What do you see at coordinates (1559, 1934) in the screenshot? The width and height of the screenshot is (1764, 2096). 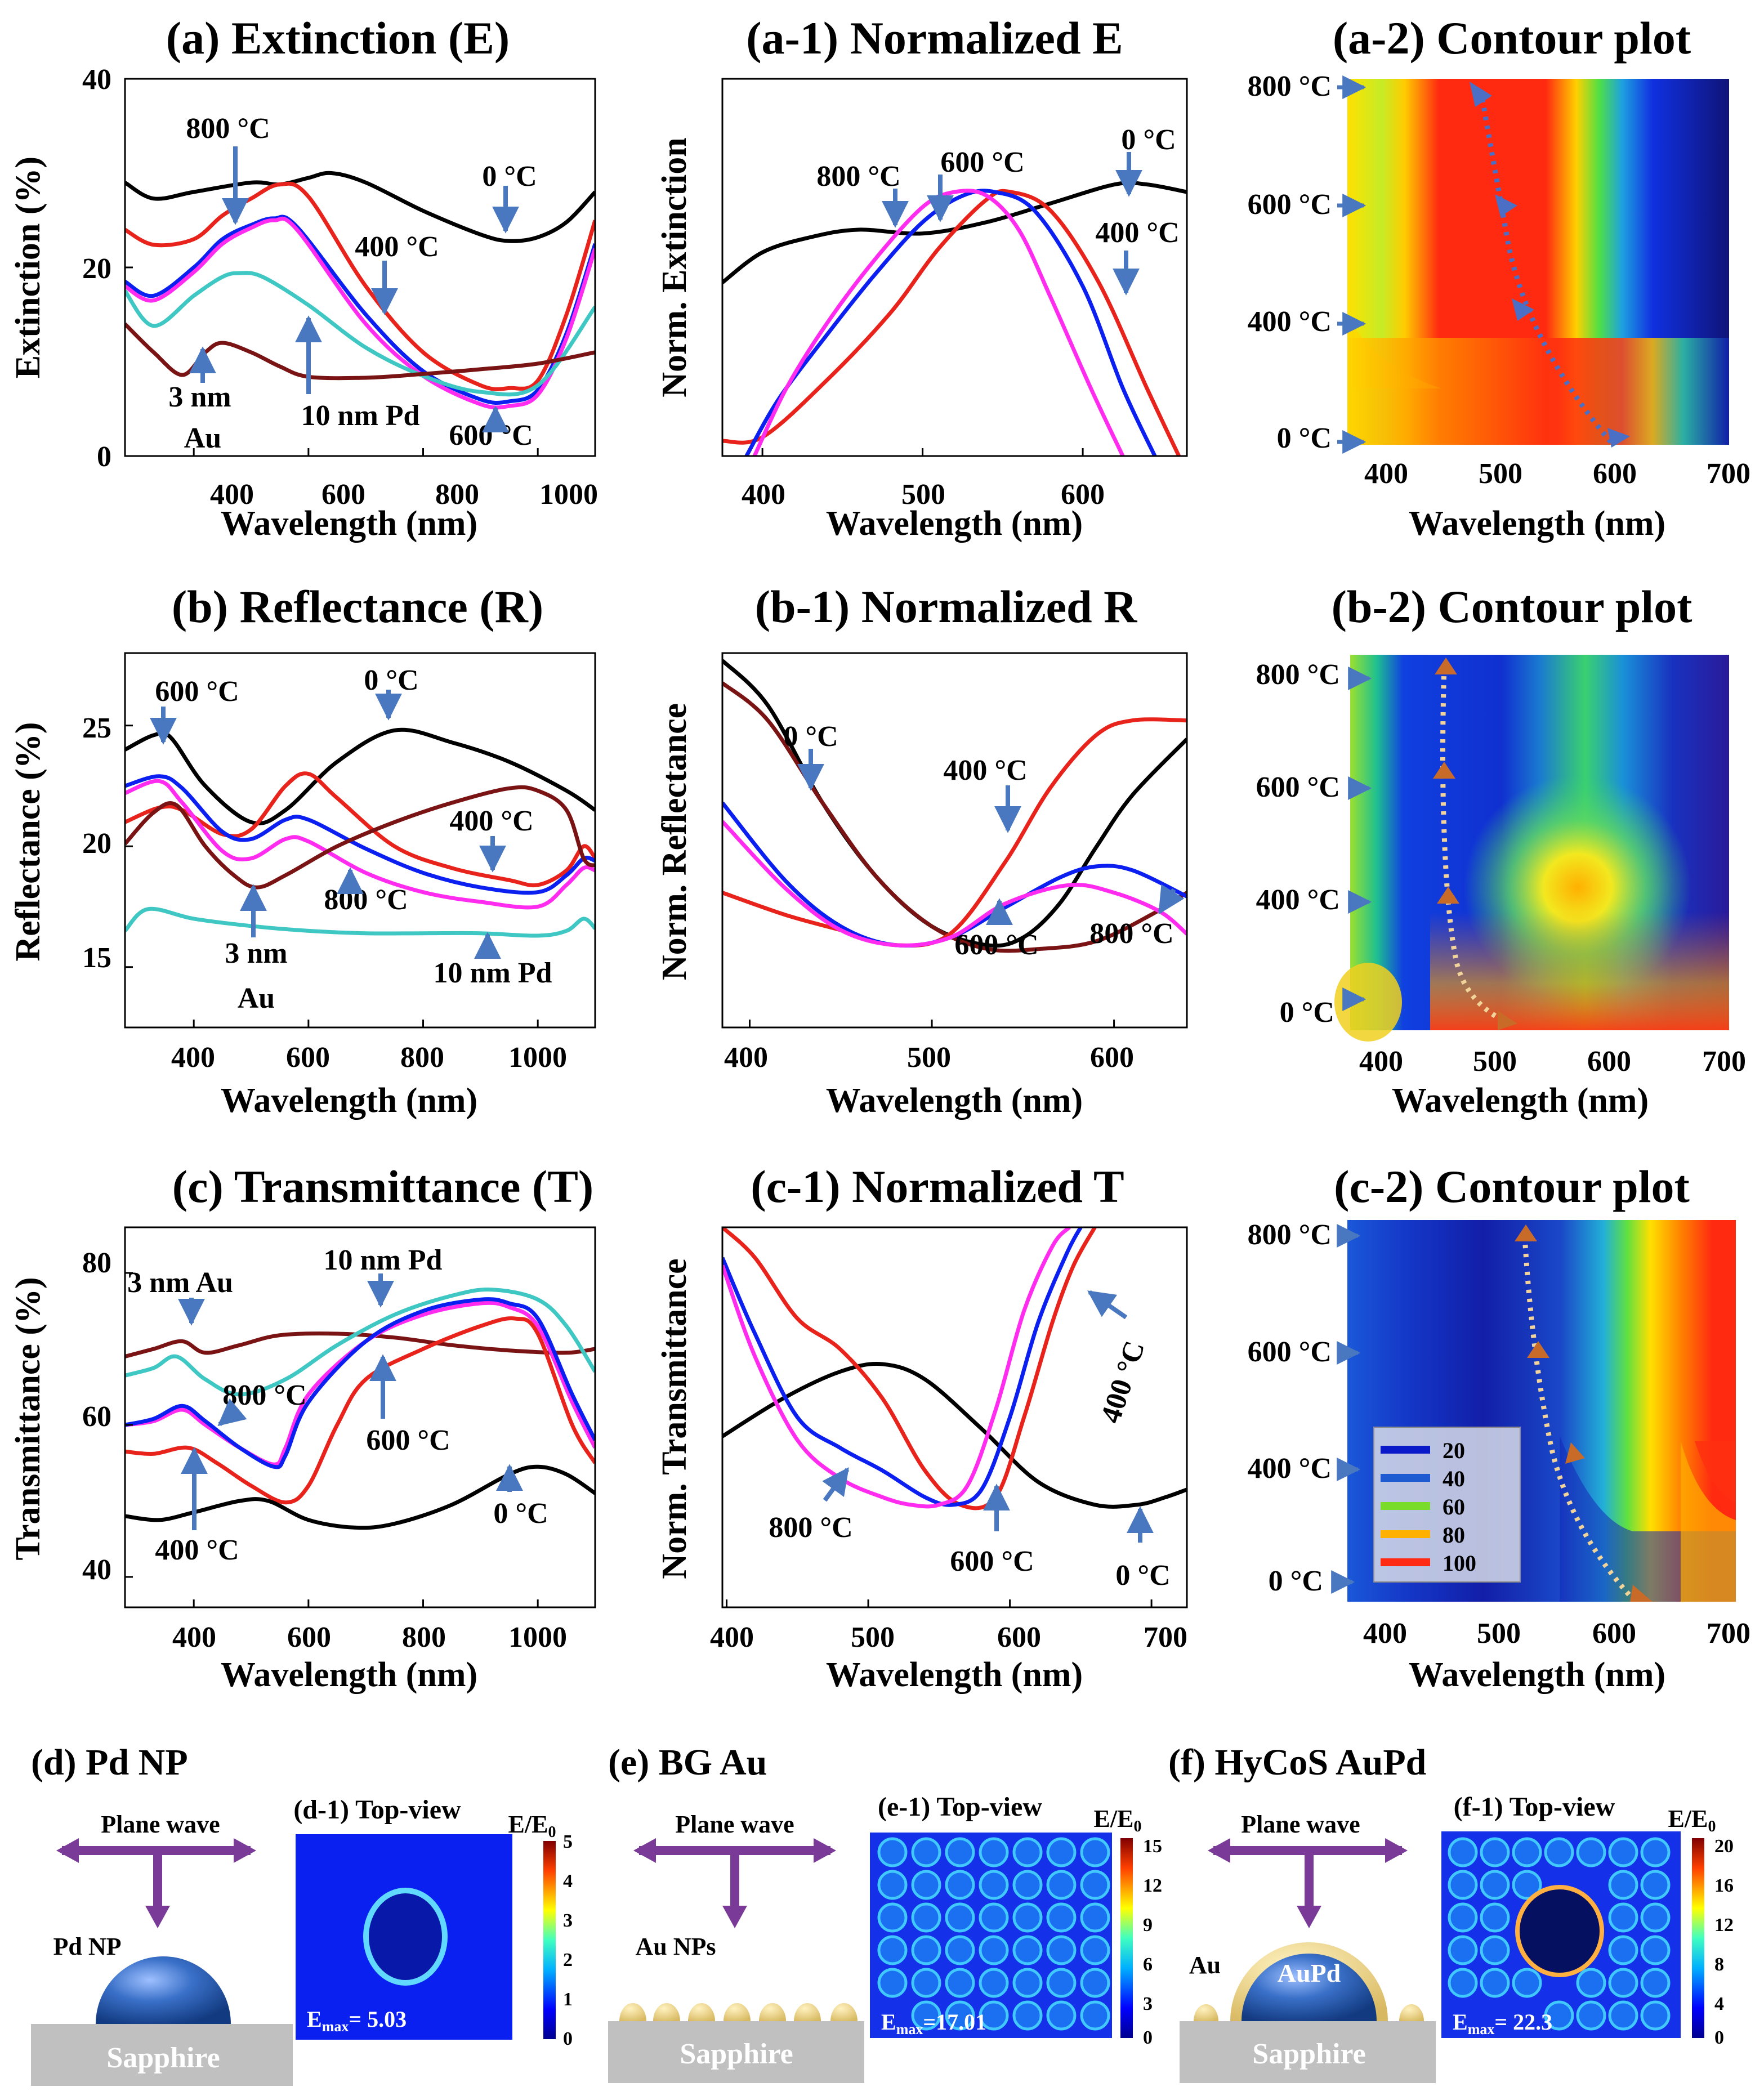 I see `nanoparticle-grid` at bounding box center [1559, 1934].